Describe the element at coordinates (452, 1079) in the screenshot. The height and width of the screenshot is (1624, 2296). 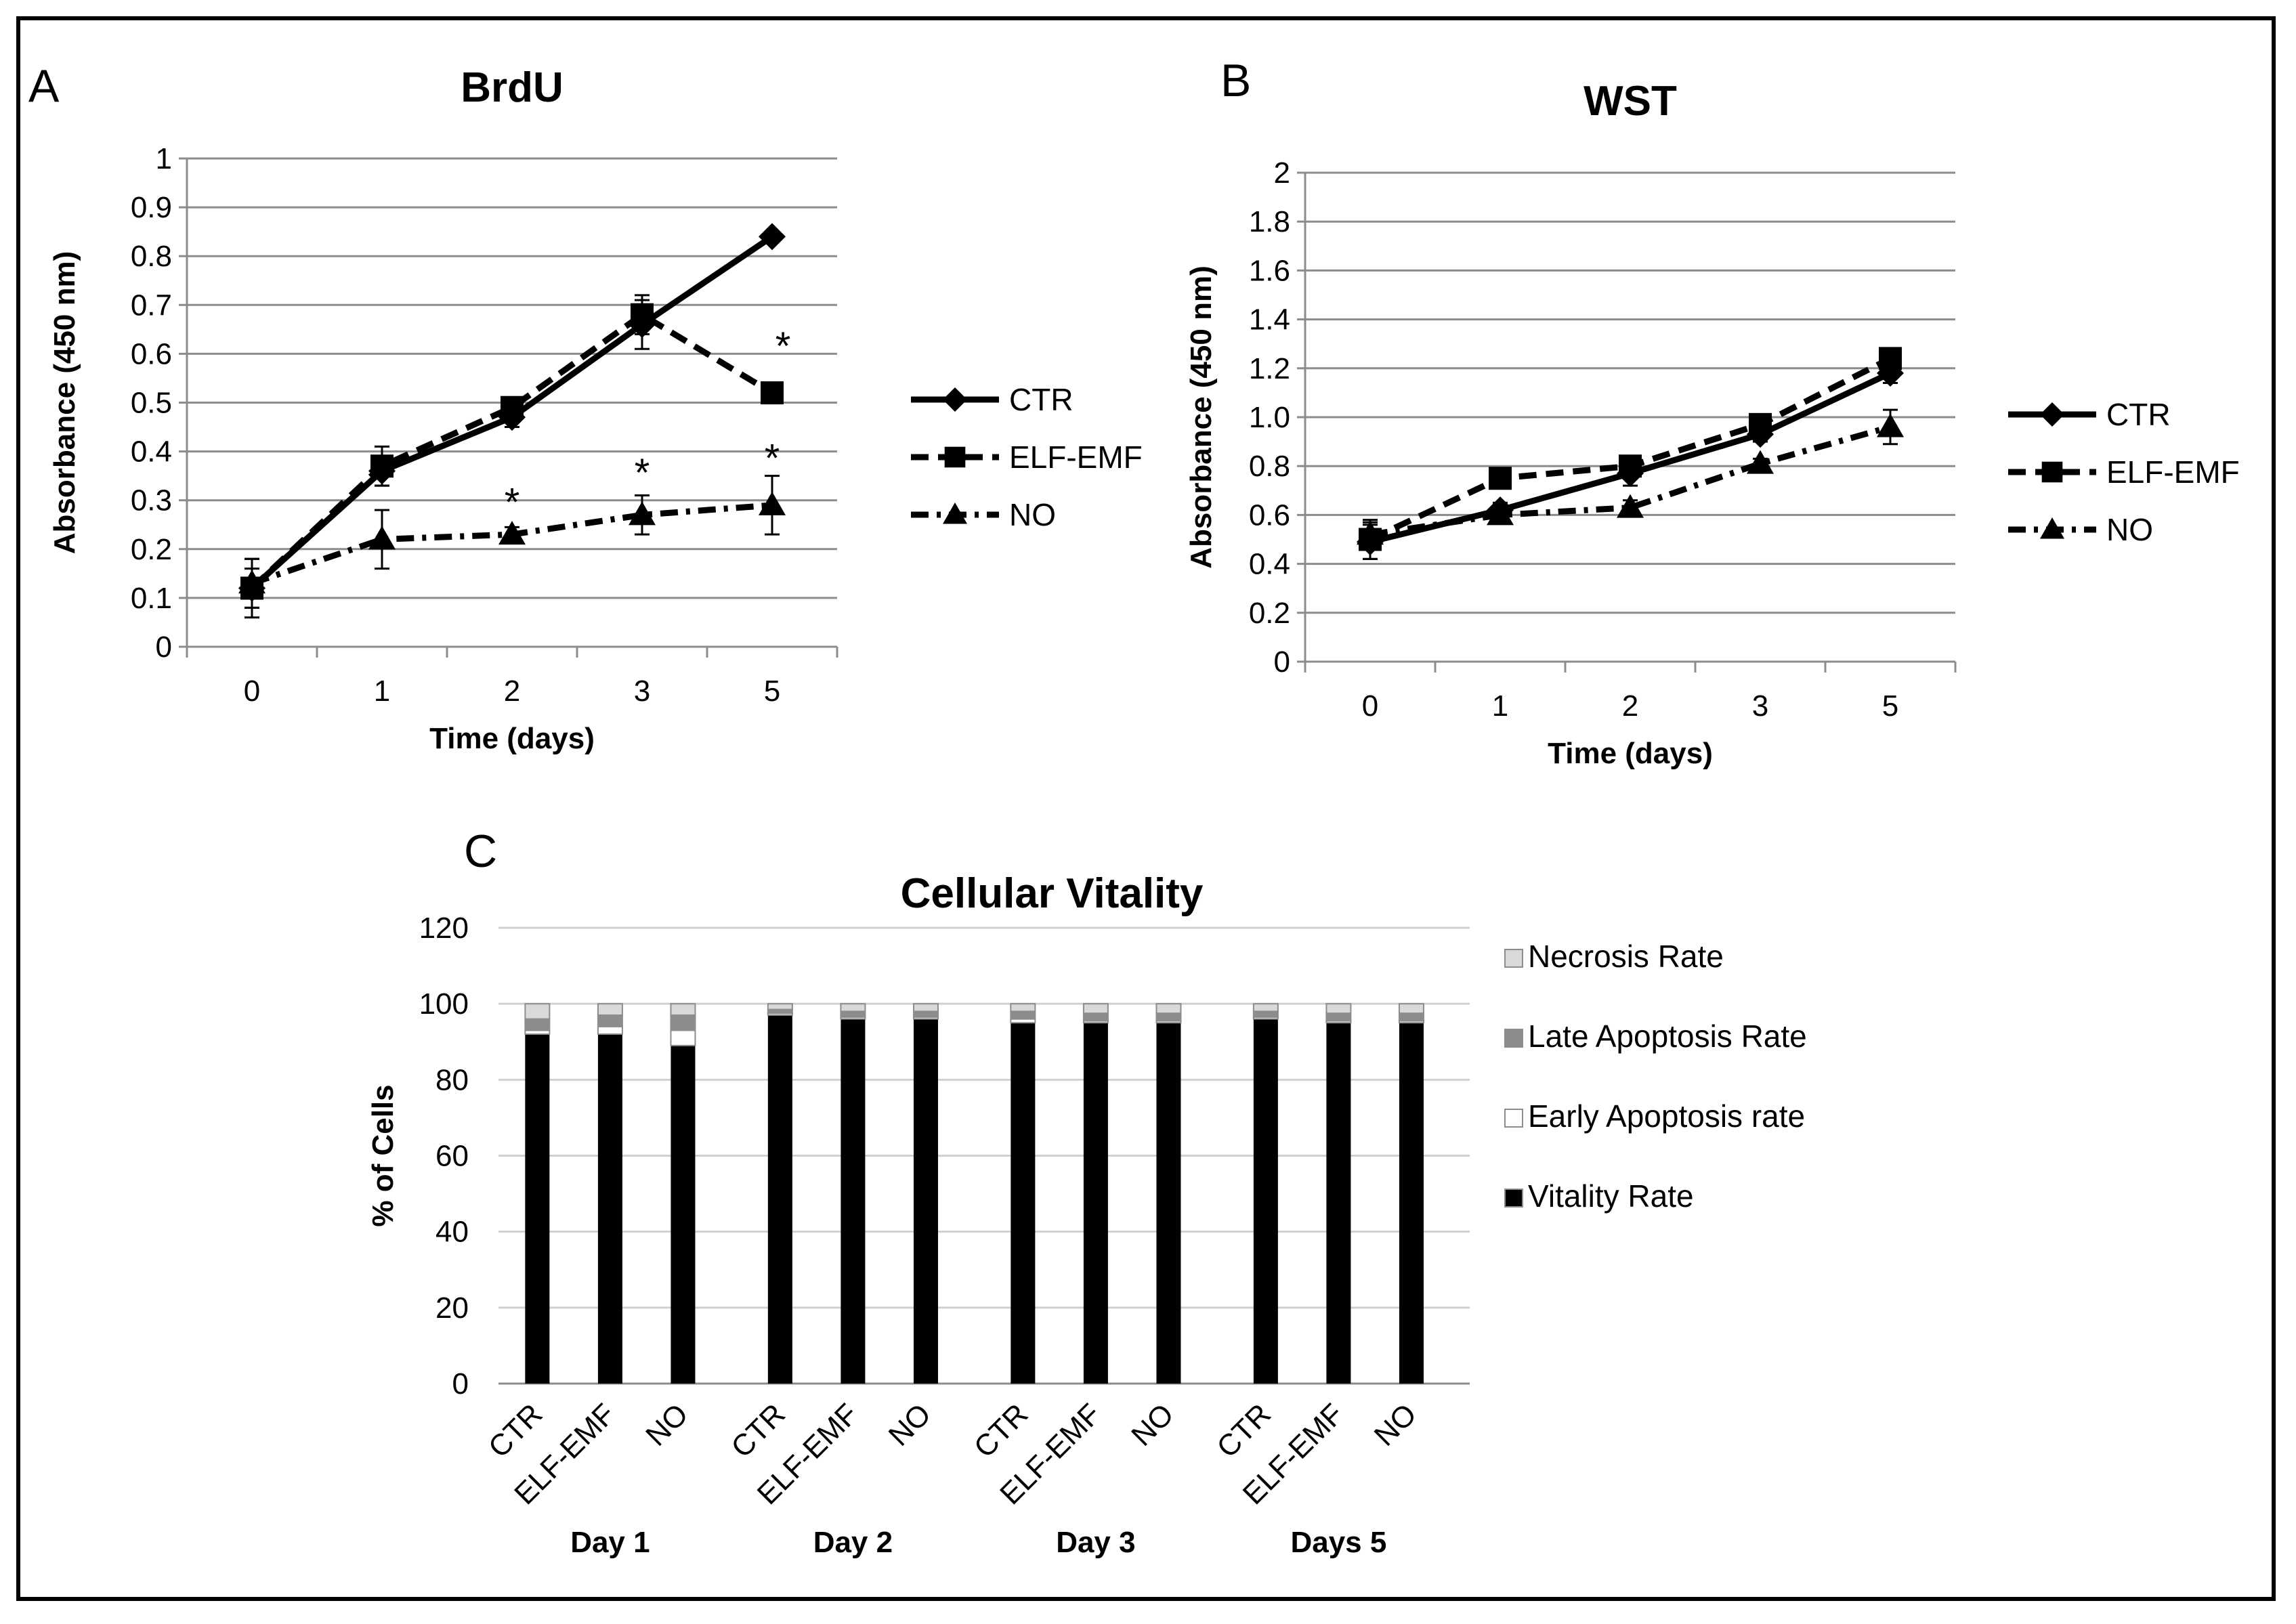
I see `y-tick-label: 80` at that location.